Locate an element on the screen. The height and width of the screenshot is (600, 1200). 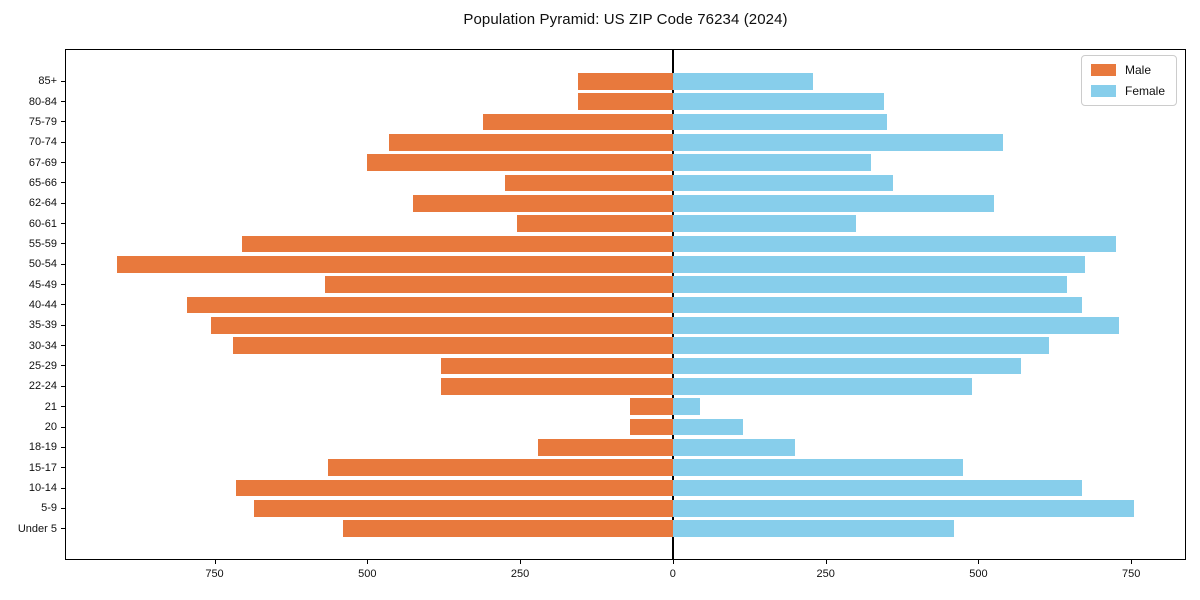
legend-item-male: Male is located at coordinates (1127, 70).